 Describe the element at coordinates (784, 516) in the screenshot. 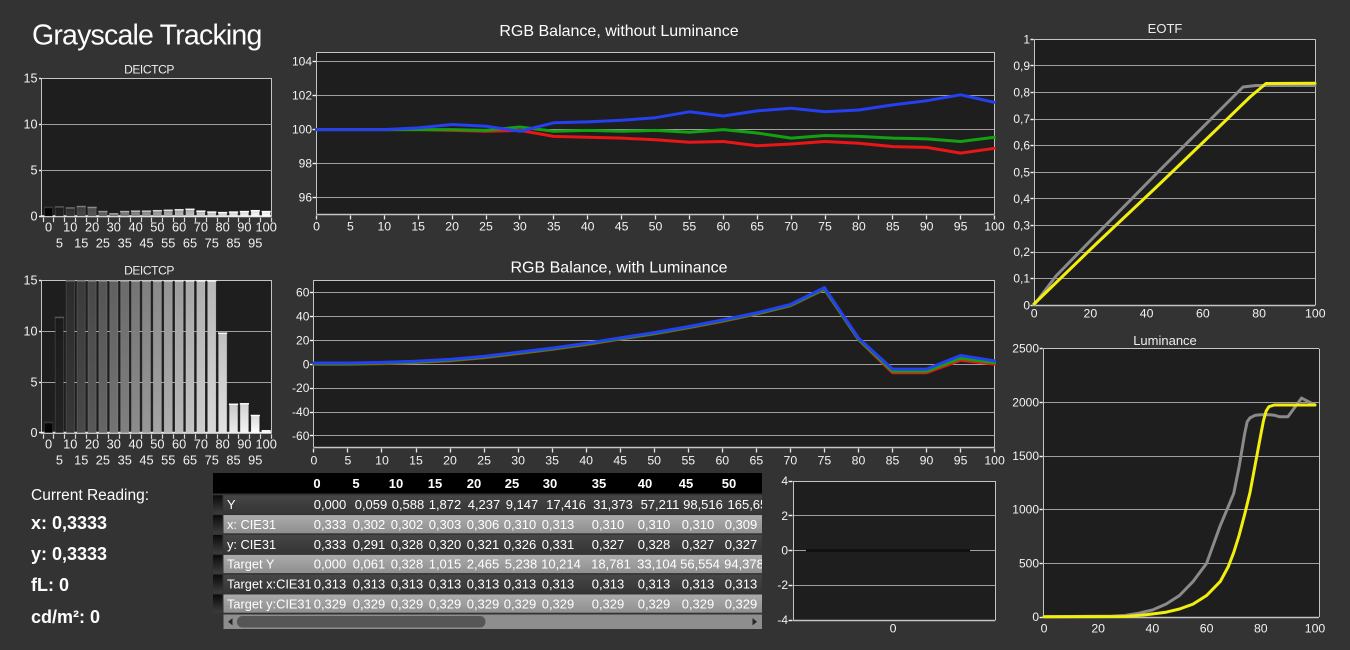

I see `svg-text: 2` at that location.